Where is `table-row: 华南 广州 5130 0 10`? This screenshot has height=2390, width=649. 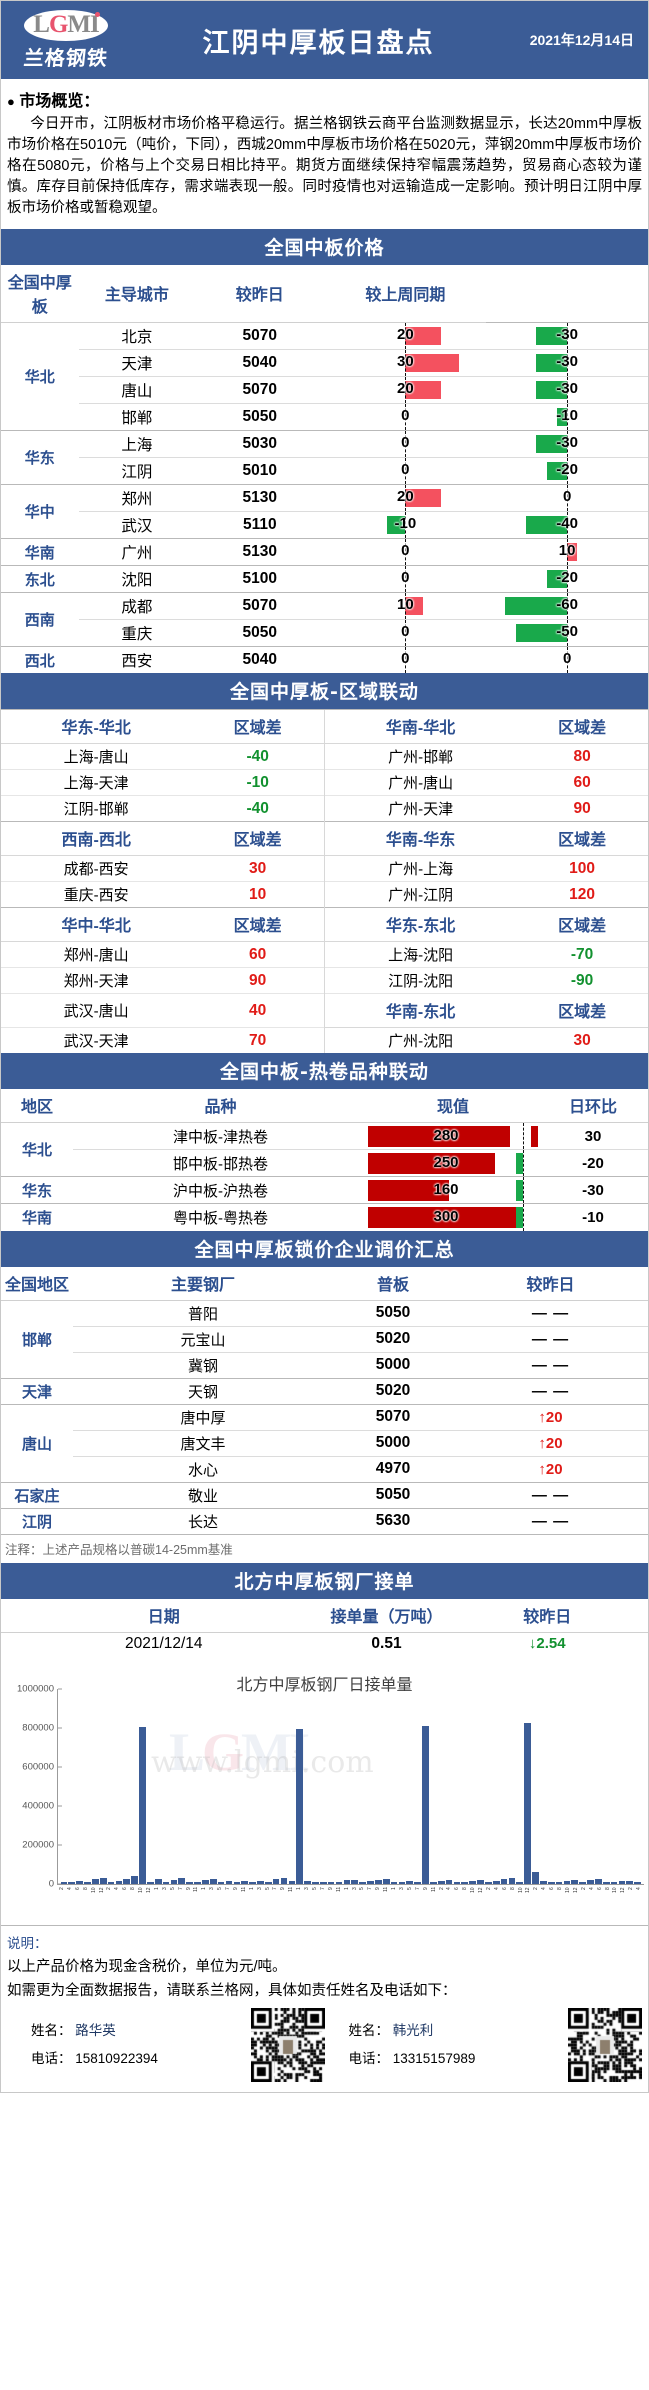 table-row: 华南 广州 5130 0 10 is located at coordinates (324, 552).